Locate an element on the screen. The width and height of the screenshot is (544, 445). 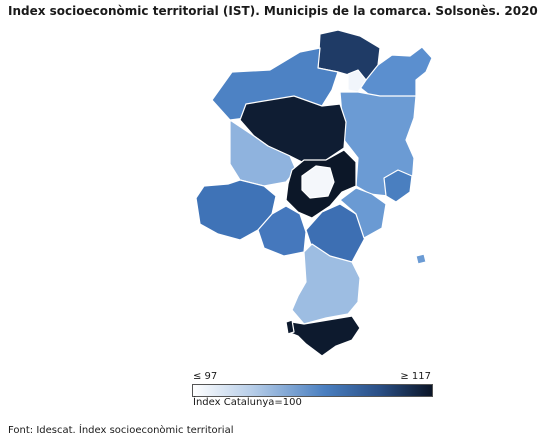
legend-gradient-bar is located at coordinates (312, 390).